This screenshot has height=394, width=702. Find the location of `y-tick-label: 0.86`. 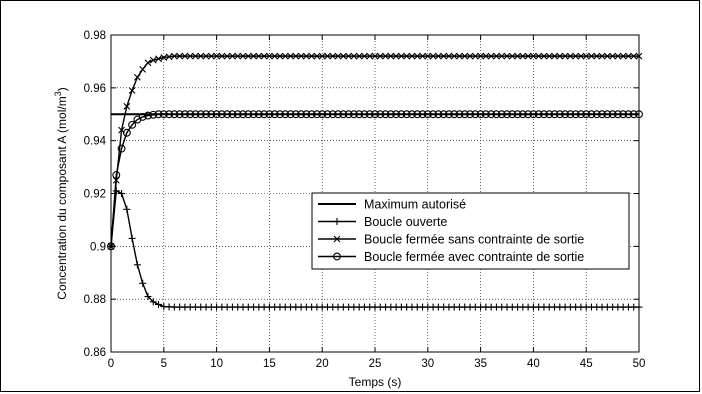

y-tick-label: 0.86 is located at coordinates (95, 353).